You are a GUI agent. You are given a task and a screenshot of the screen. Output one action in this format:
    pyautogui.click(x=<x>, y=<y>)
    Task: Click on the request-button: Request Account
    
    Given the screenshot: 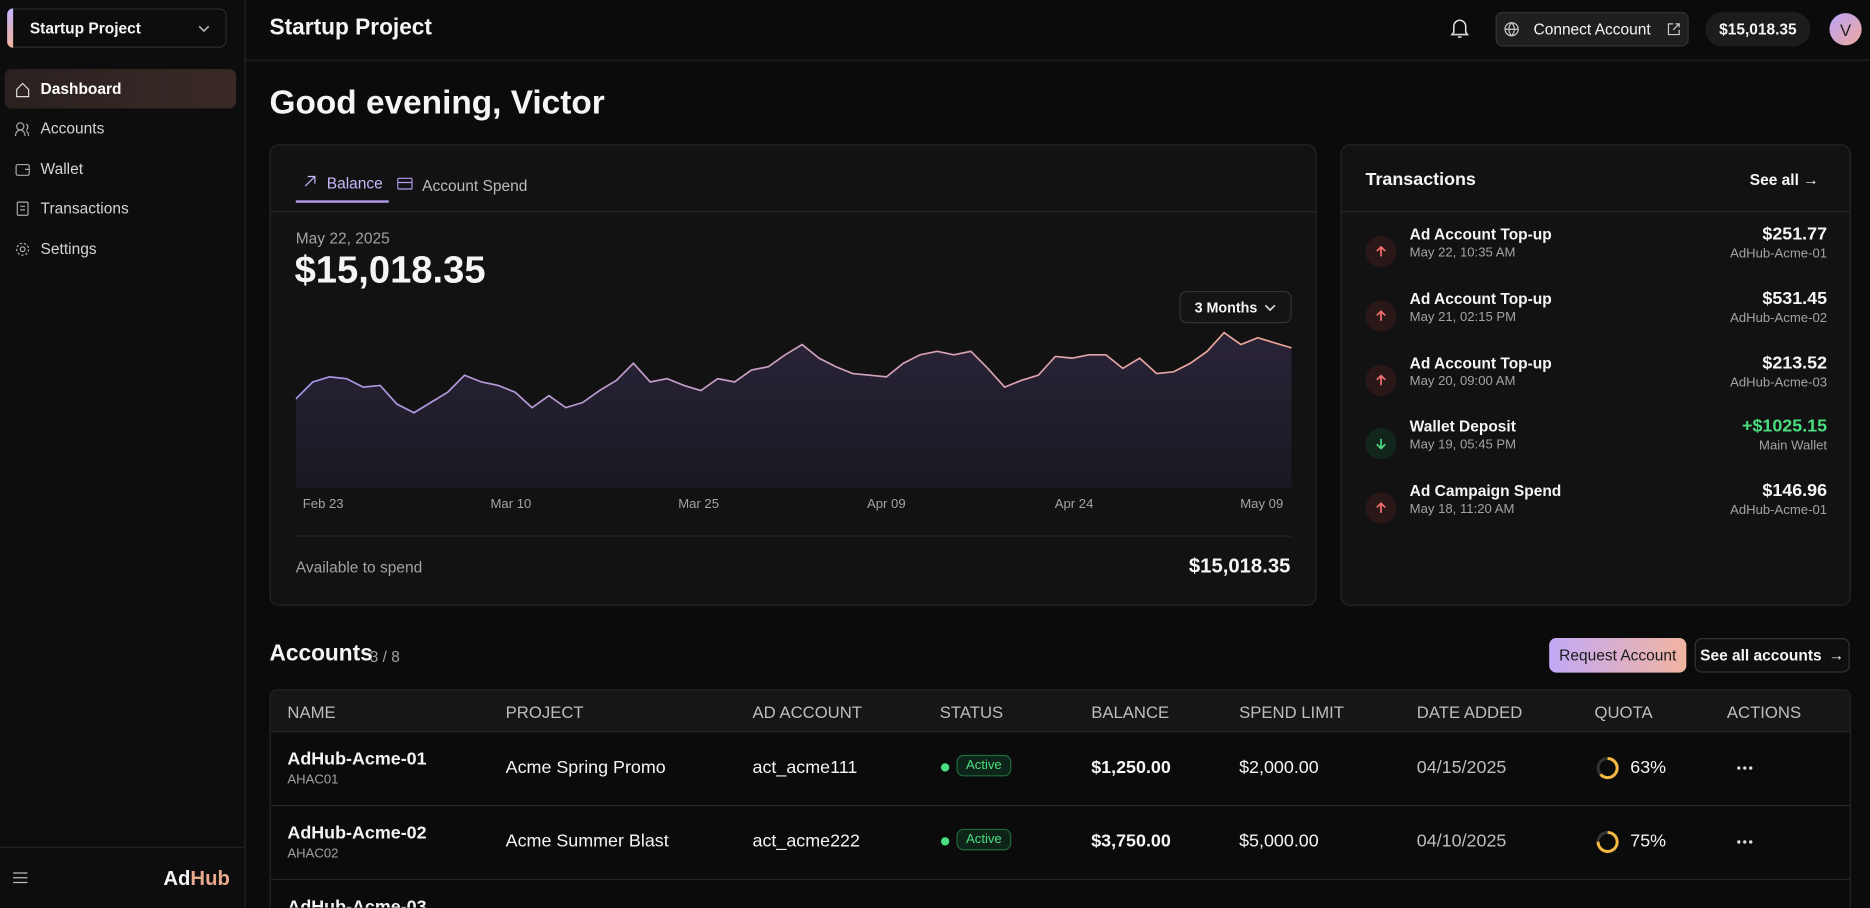 What is the action you would take?
    pyautogui.click(x=1618, y=655)
    